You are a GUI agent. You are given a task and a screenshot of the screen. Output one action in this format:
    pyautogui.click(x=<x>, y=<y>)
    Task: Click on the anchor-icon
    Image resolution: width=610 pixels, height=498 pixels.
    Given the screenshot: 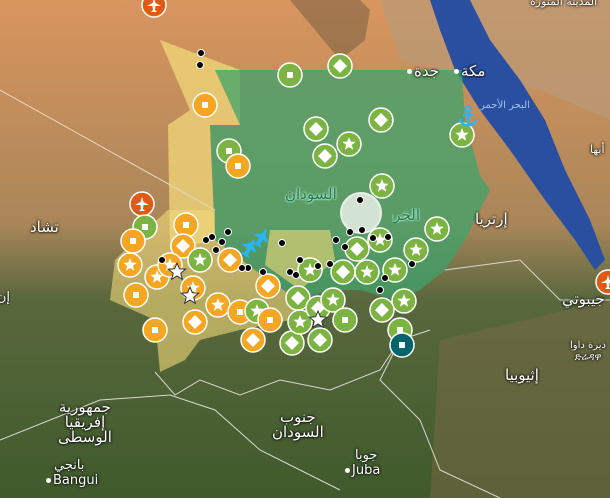 What is the action you would take?
    pyautogui.click(x=468, y=116)
    